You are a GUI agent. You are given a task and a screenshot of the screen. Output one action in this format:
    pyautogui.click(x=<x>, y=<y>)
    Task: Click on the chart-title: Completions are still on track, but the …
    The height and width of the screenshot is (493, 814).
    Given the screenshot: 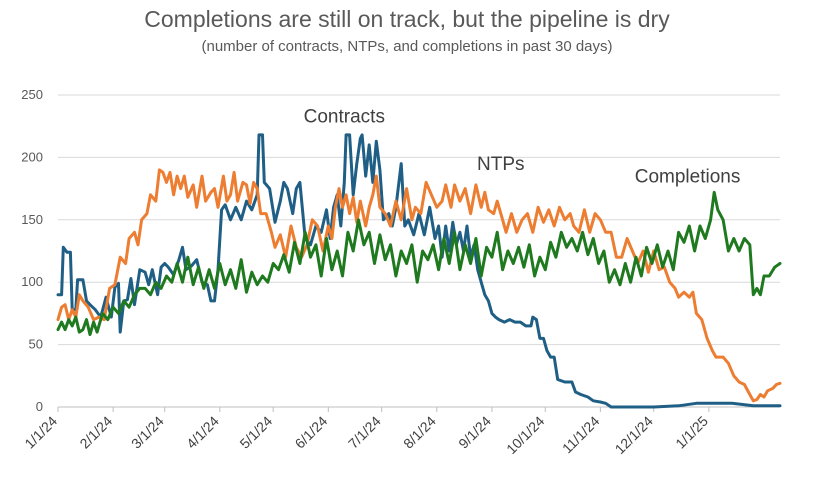 What is the action you would take?
    pyautogui.click(x=407, y=19)
    